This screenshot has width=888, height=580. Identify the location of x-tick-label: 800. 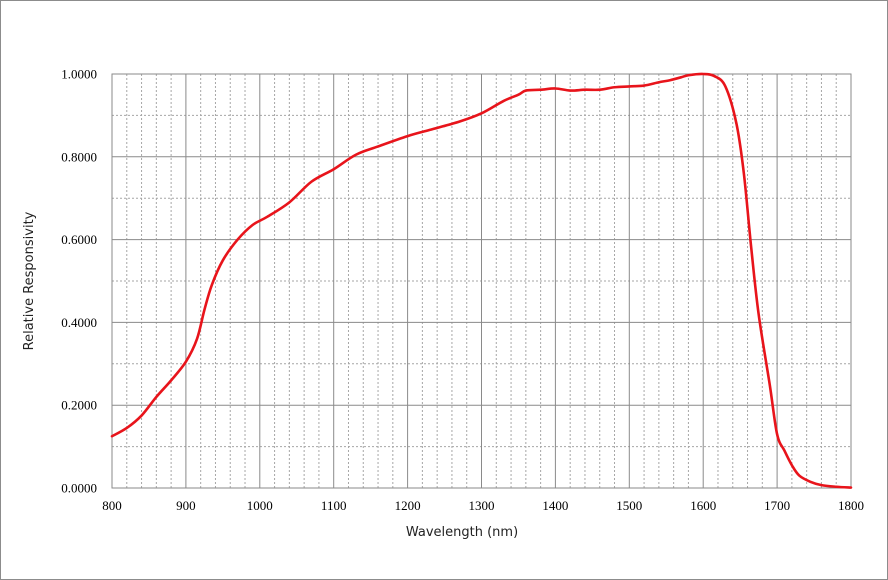
(112, 505).